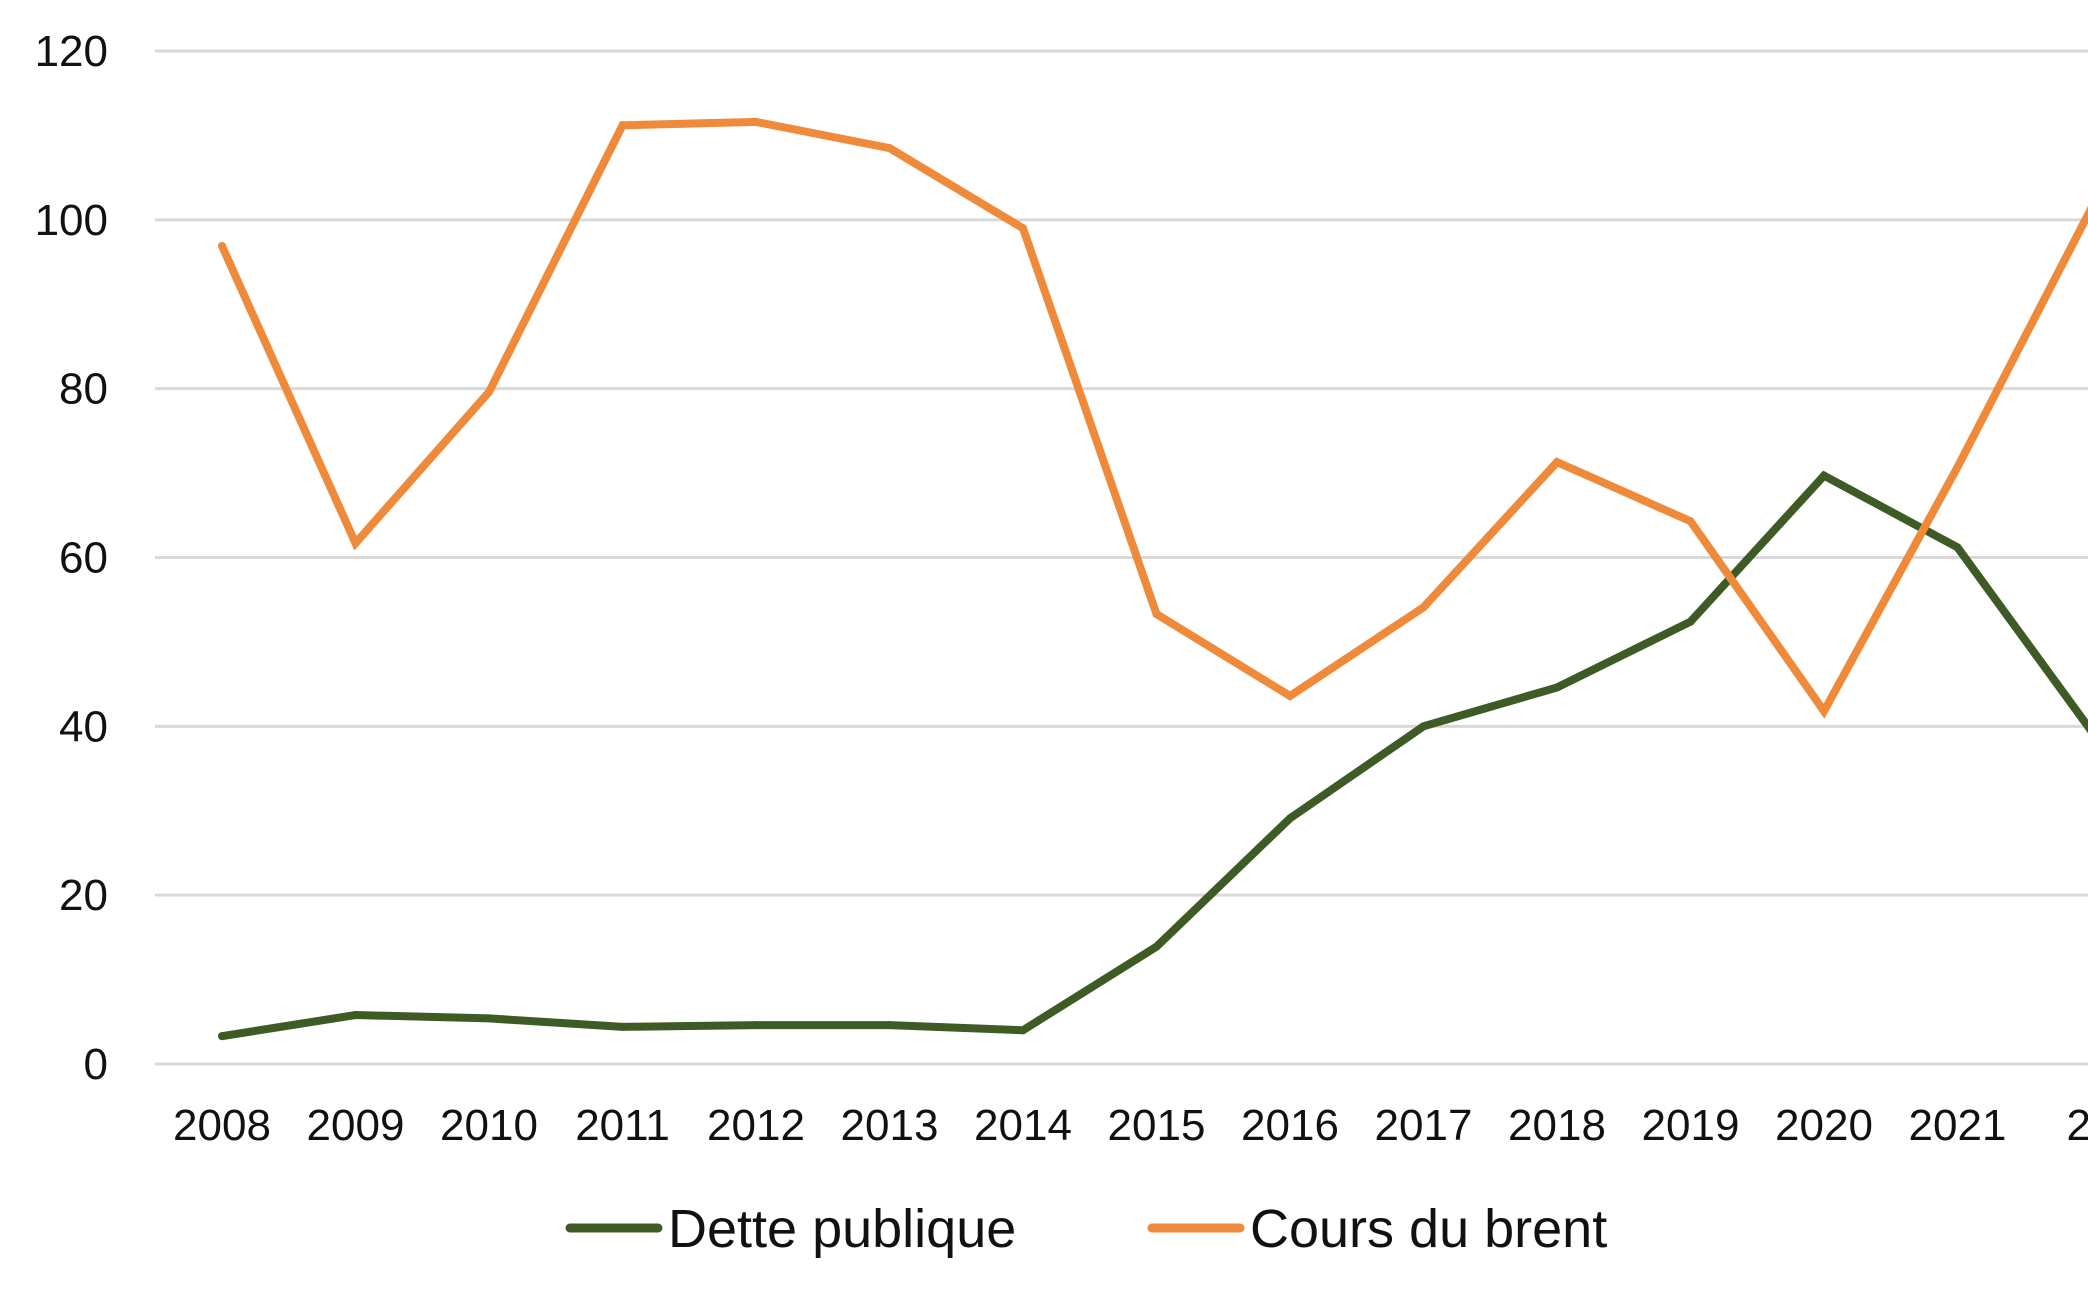 Image resolution: width=2088 pixels, height=1305 pixels. I want to click on y-tick-label: 20, so click(83, 895).